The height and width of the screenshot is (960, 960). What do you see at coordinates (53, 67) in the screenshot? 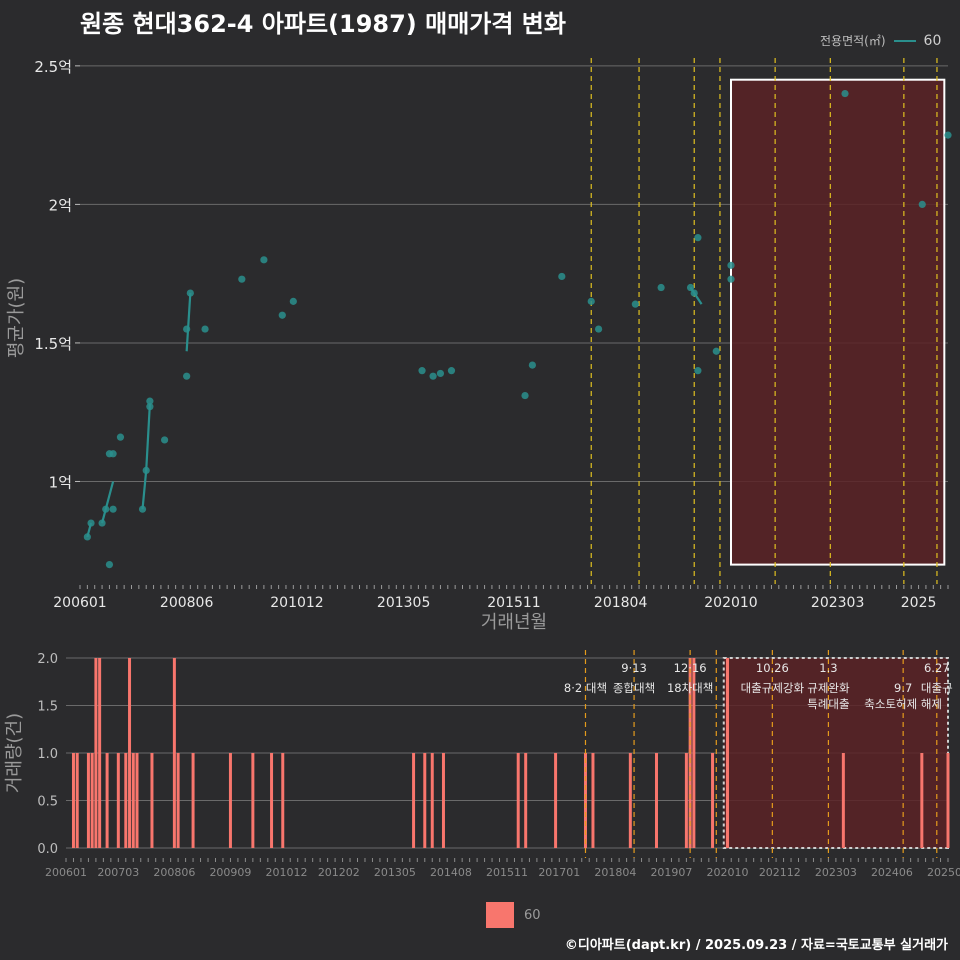
I see `y-tick-label: 2.5억` at bounding box center [53, 67].